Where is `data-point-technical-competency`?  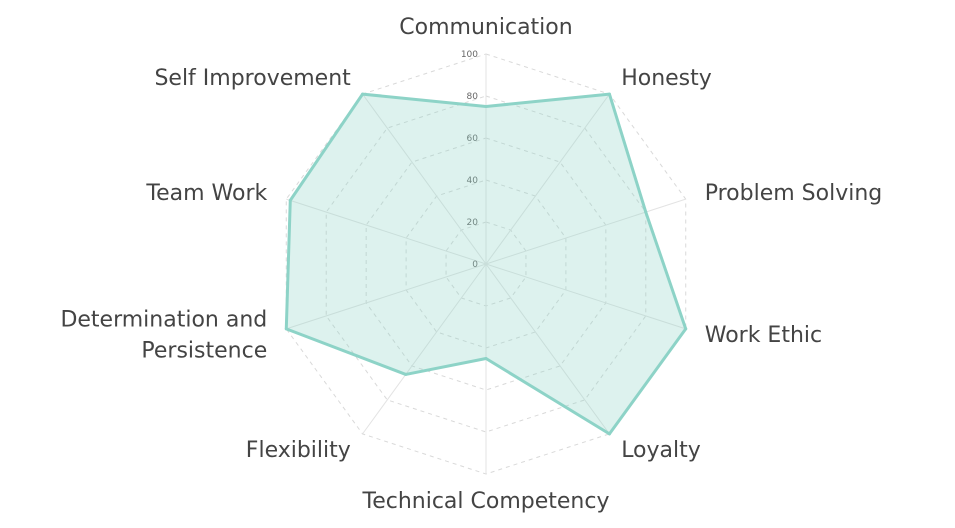 data-point-technical-competency is located at coordinates (486, 358).